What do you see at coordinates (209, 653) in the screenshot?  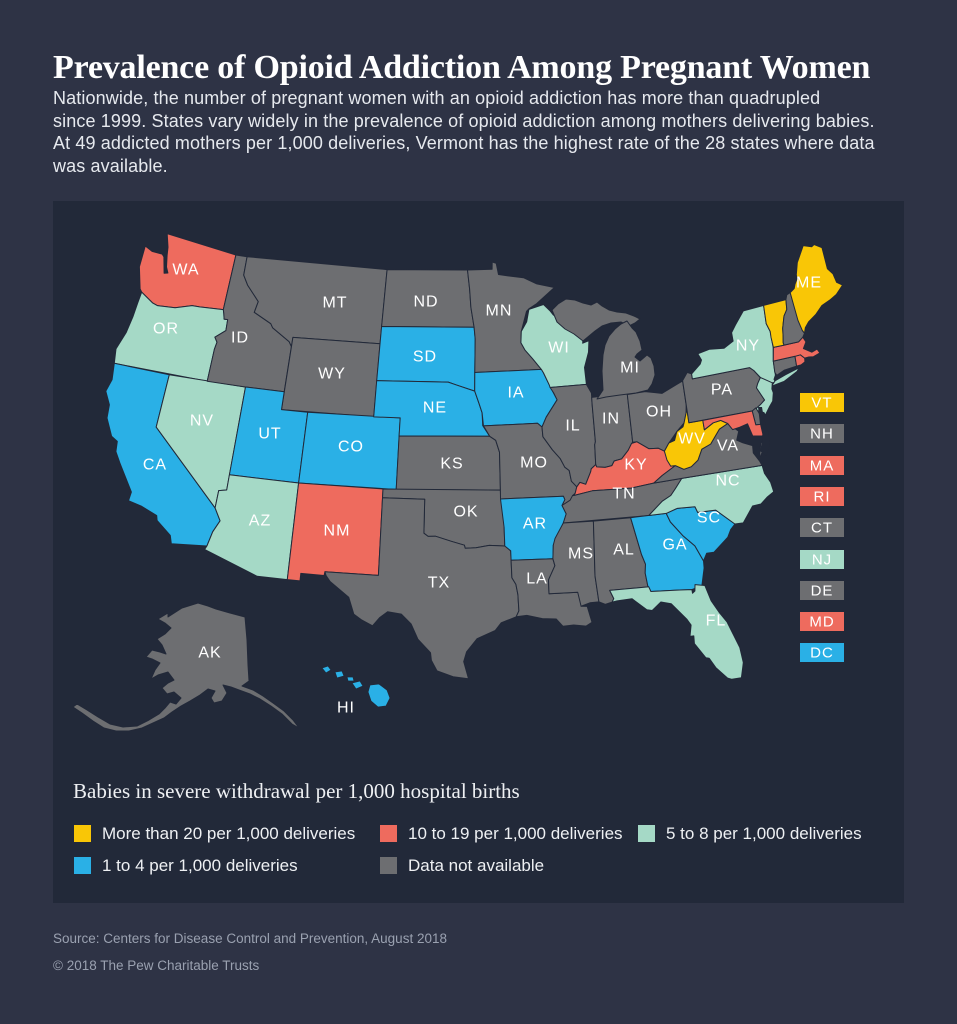 I see `svg-text: AK` at bounding box center [209, 653].